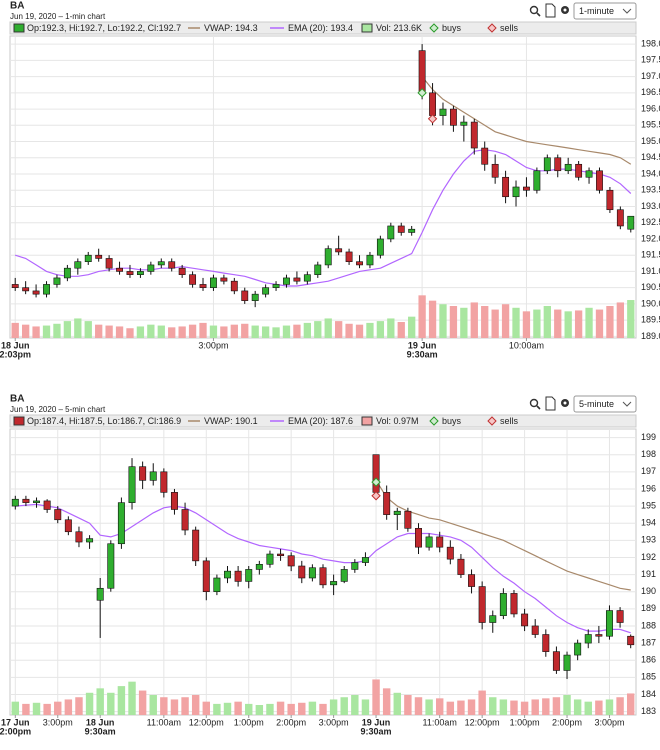 This screenshot has height=750, width=660. Describe the element at coordinates (422, 354) in the screenshot. I see `x-tick-label: 9:30am` at that location.